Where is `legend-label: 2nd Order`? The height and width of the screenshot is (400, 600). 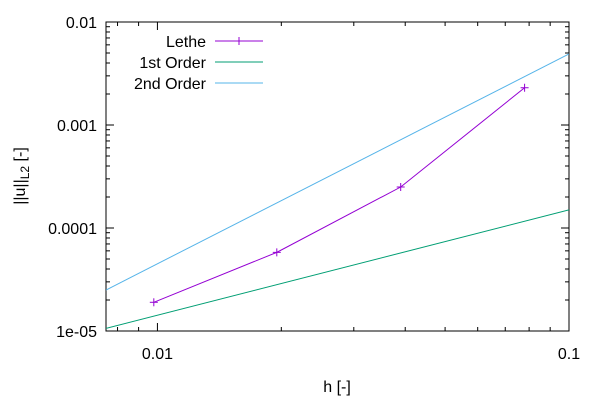 legend-label: 2nd Order is located at coordinates (170, 84).